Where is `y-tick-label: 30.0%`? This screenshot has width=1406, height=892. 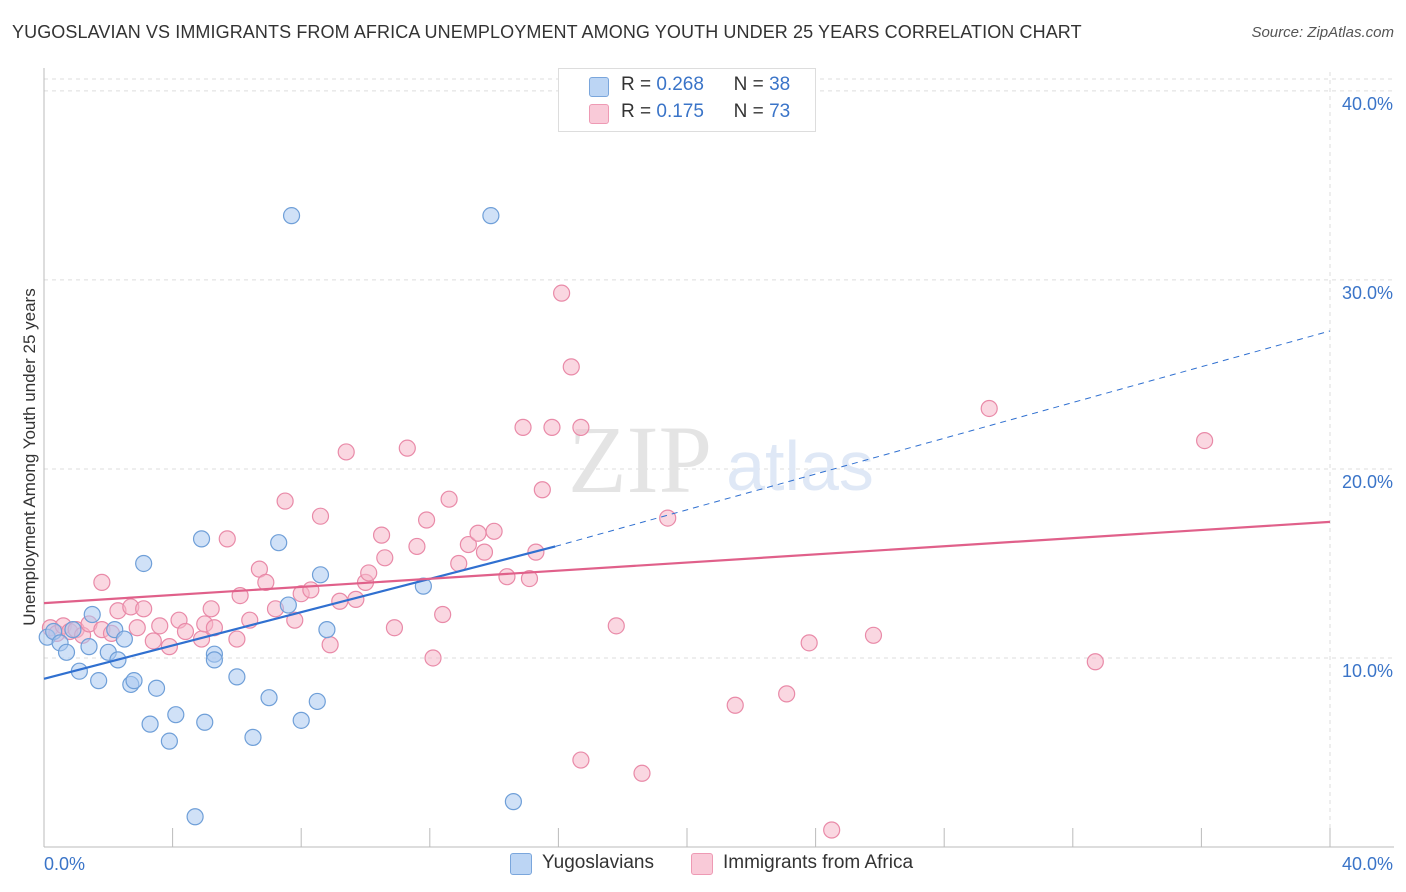
y-tick-label: 30.0% is located at coordinates (1367, 293).